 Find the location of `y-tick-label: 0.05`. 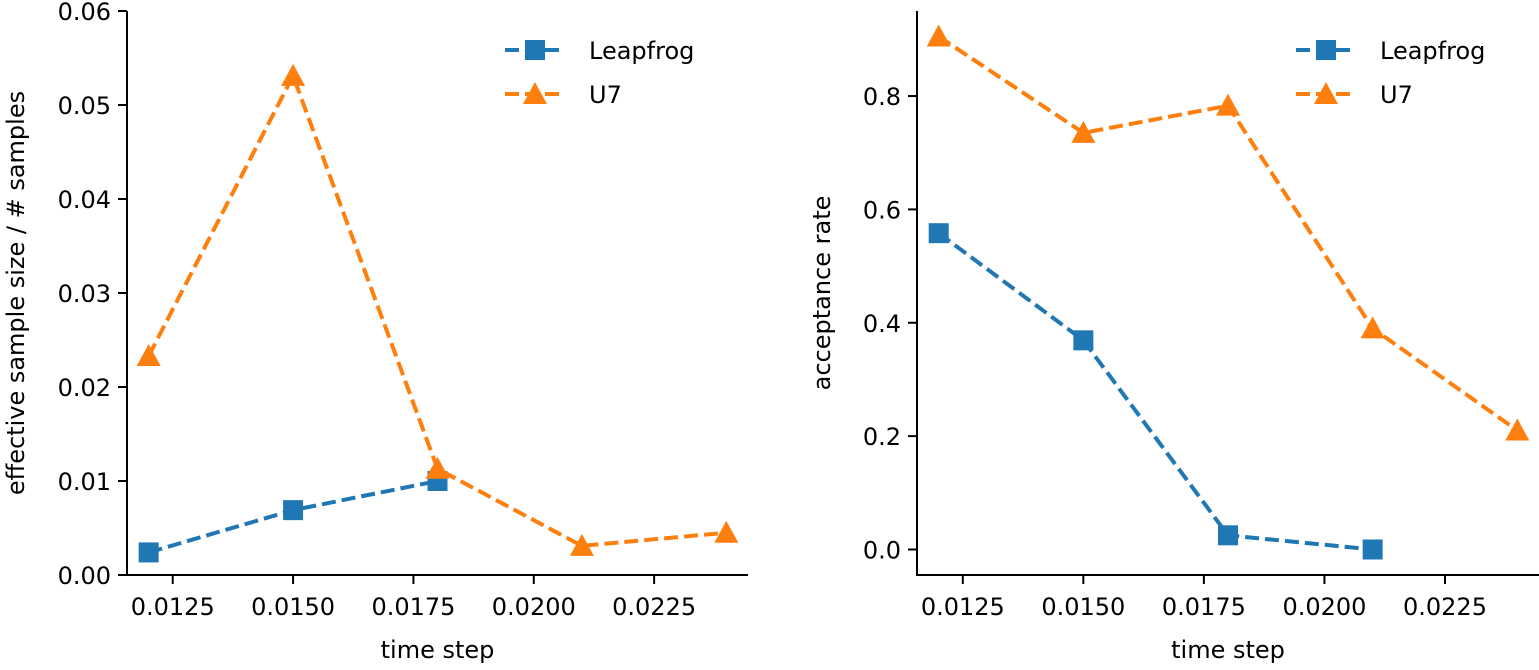

y-tick-label: 0.05 is located at coordinates (84, 106).